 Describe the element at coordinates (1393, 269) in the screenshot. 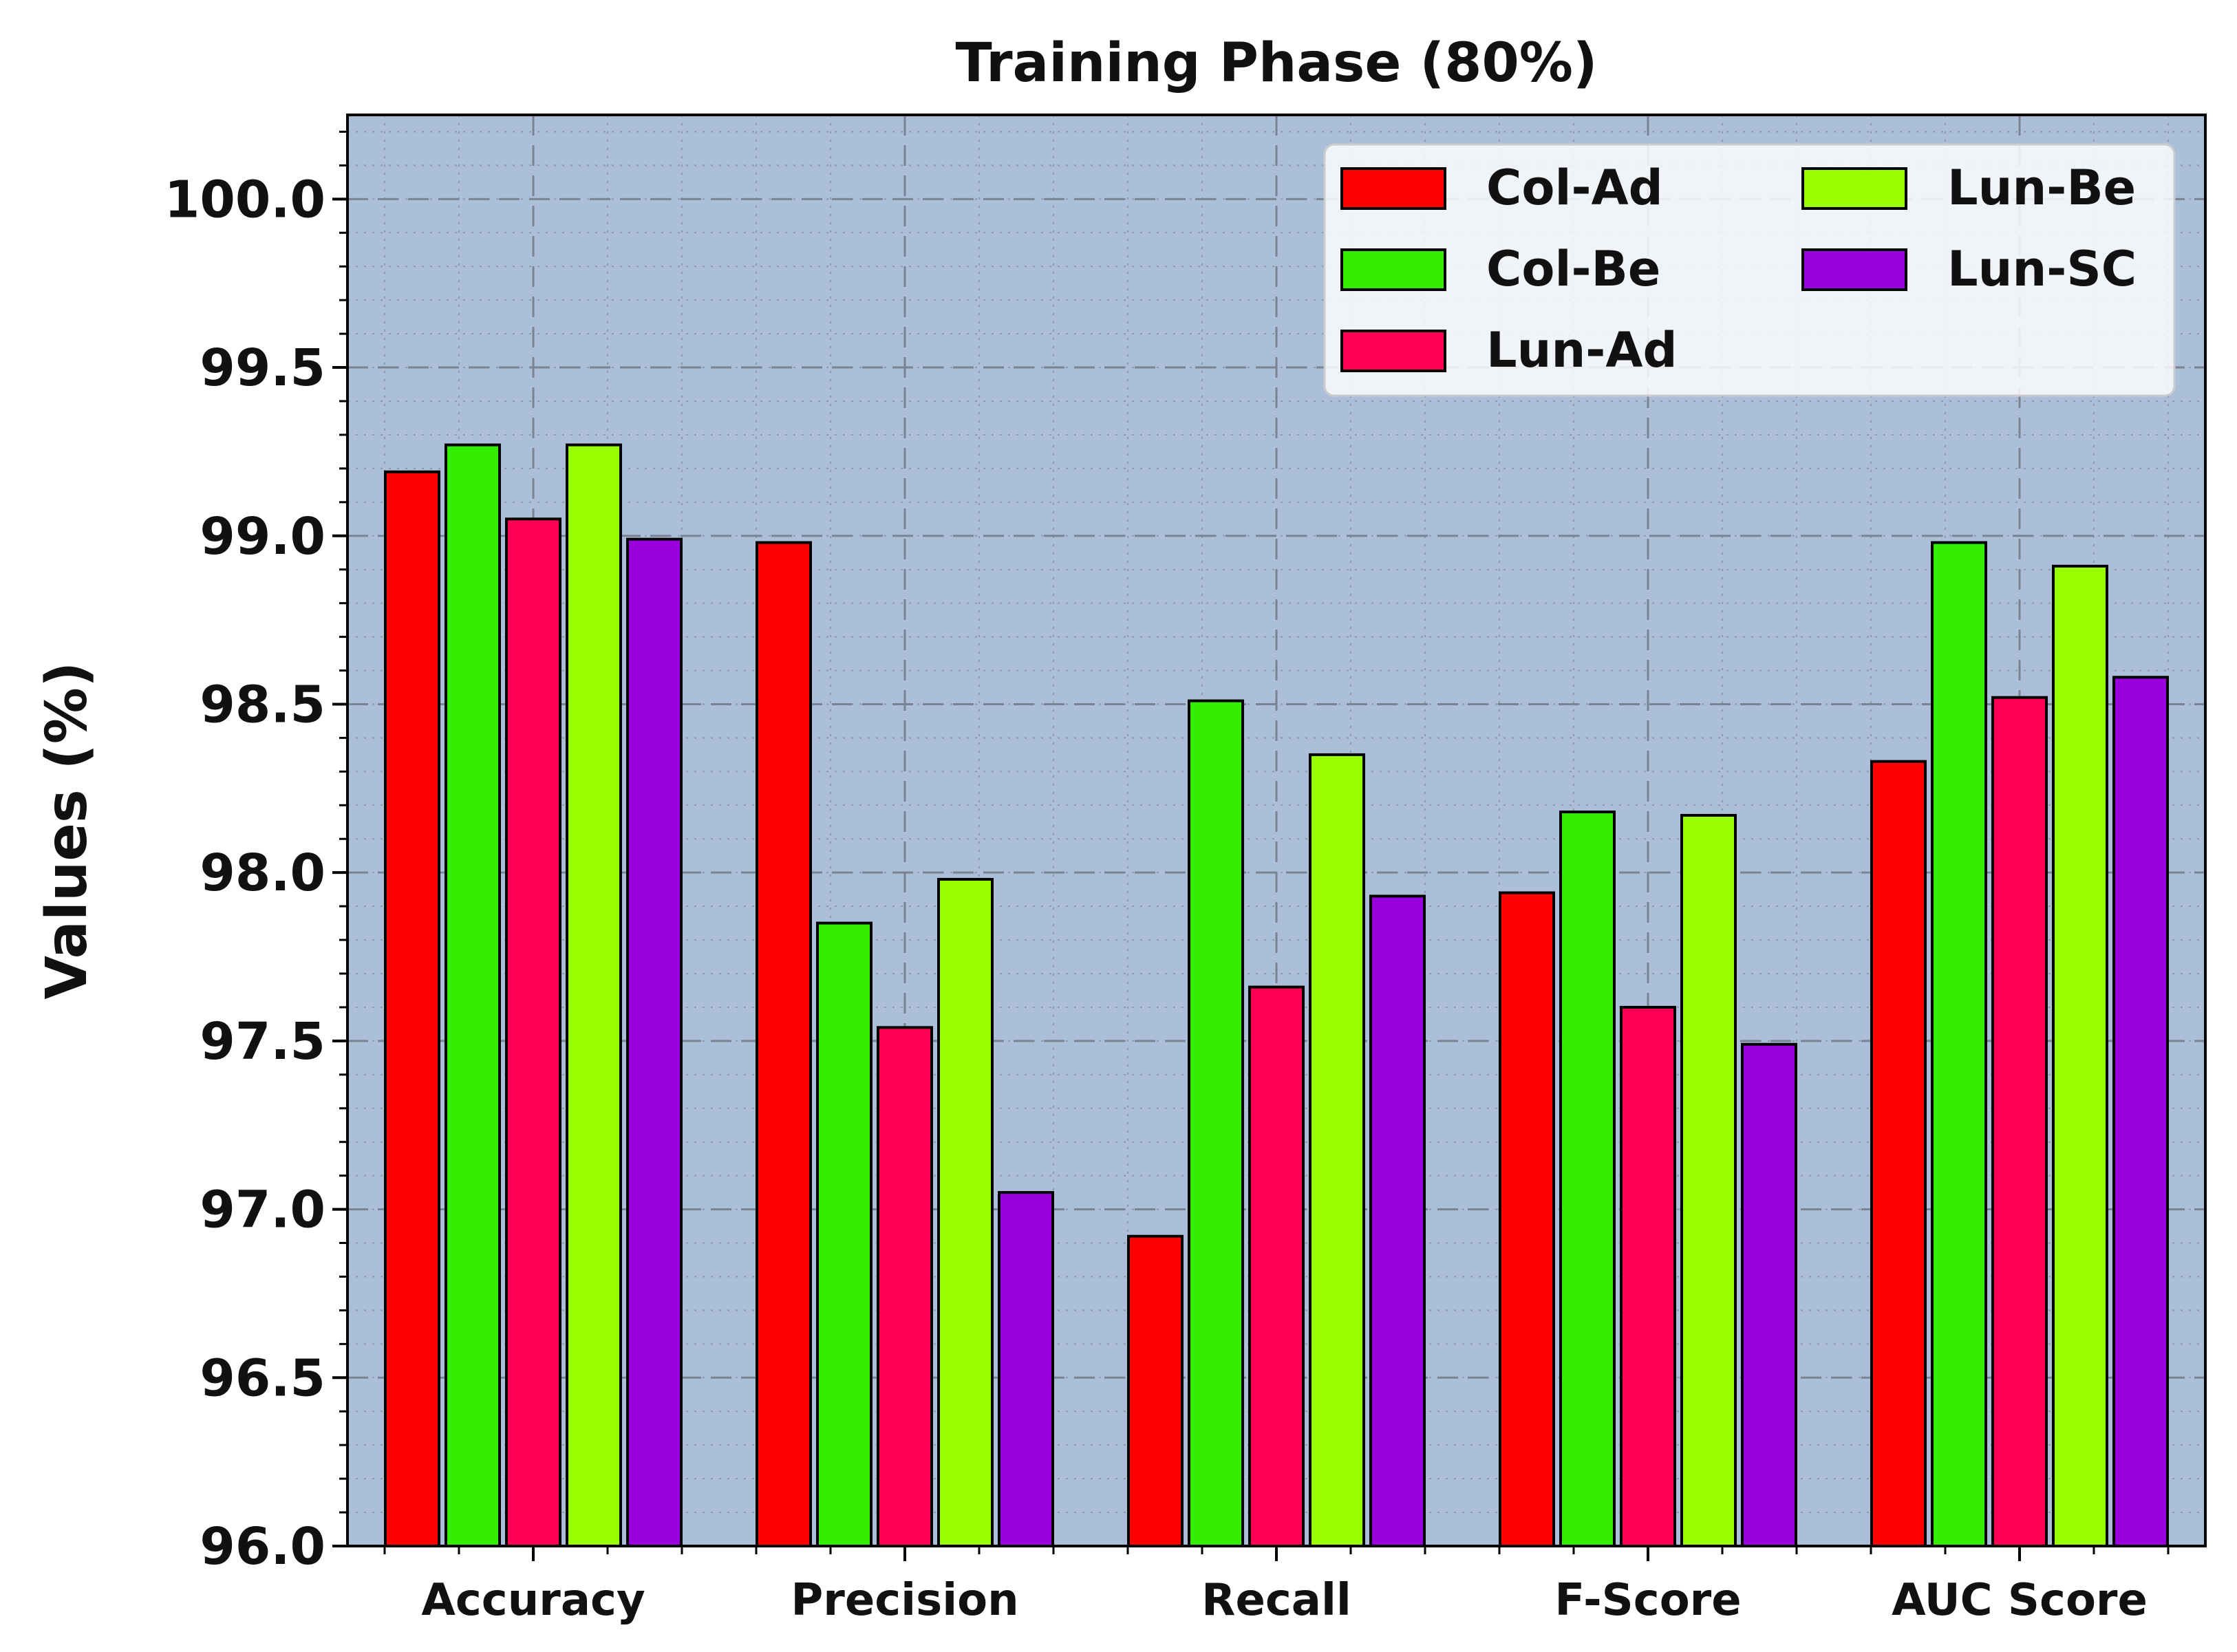

I see `legend-swatch-col-be` at that location.